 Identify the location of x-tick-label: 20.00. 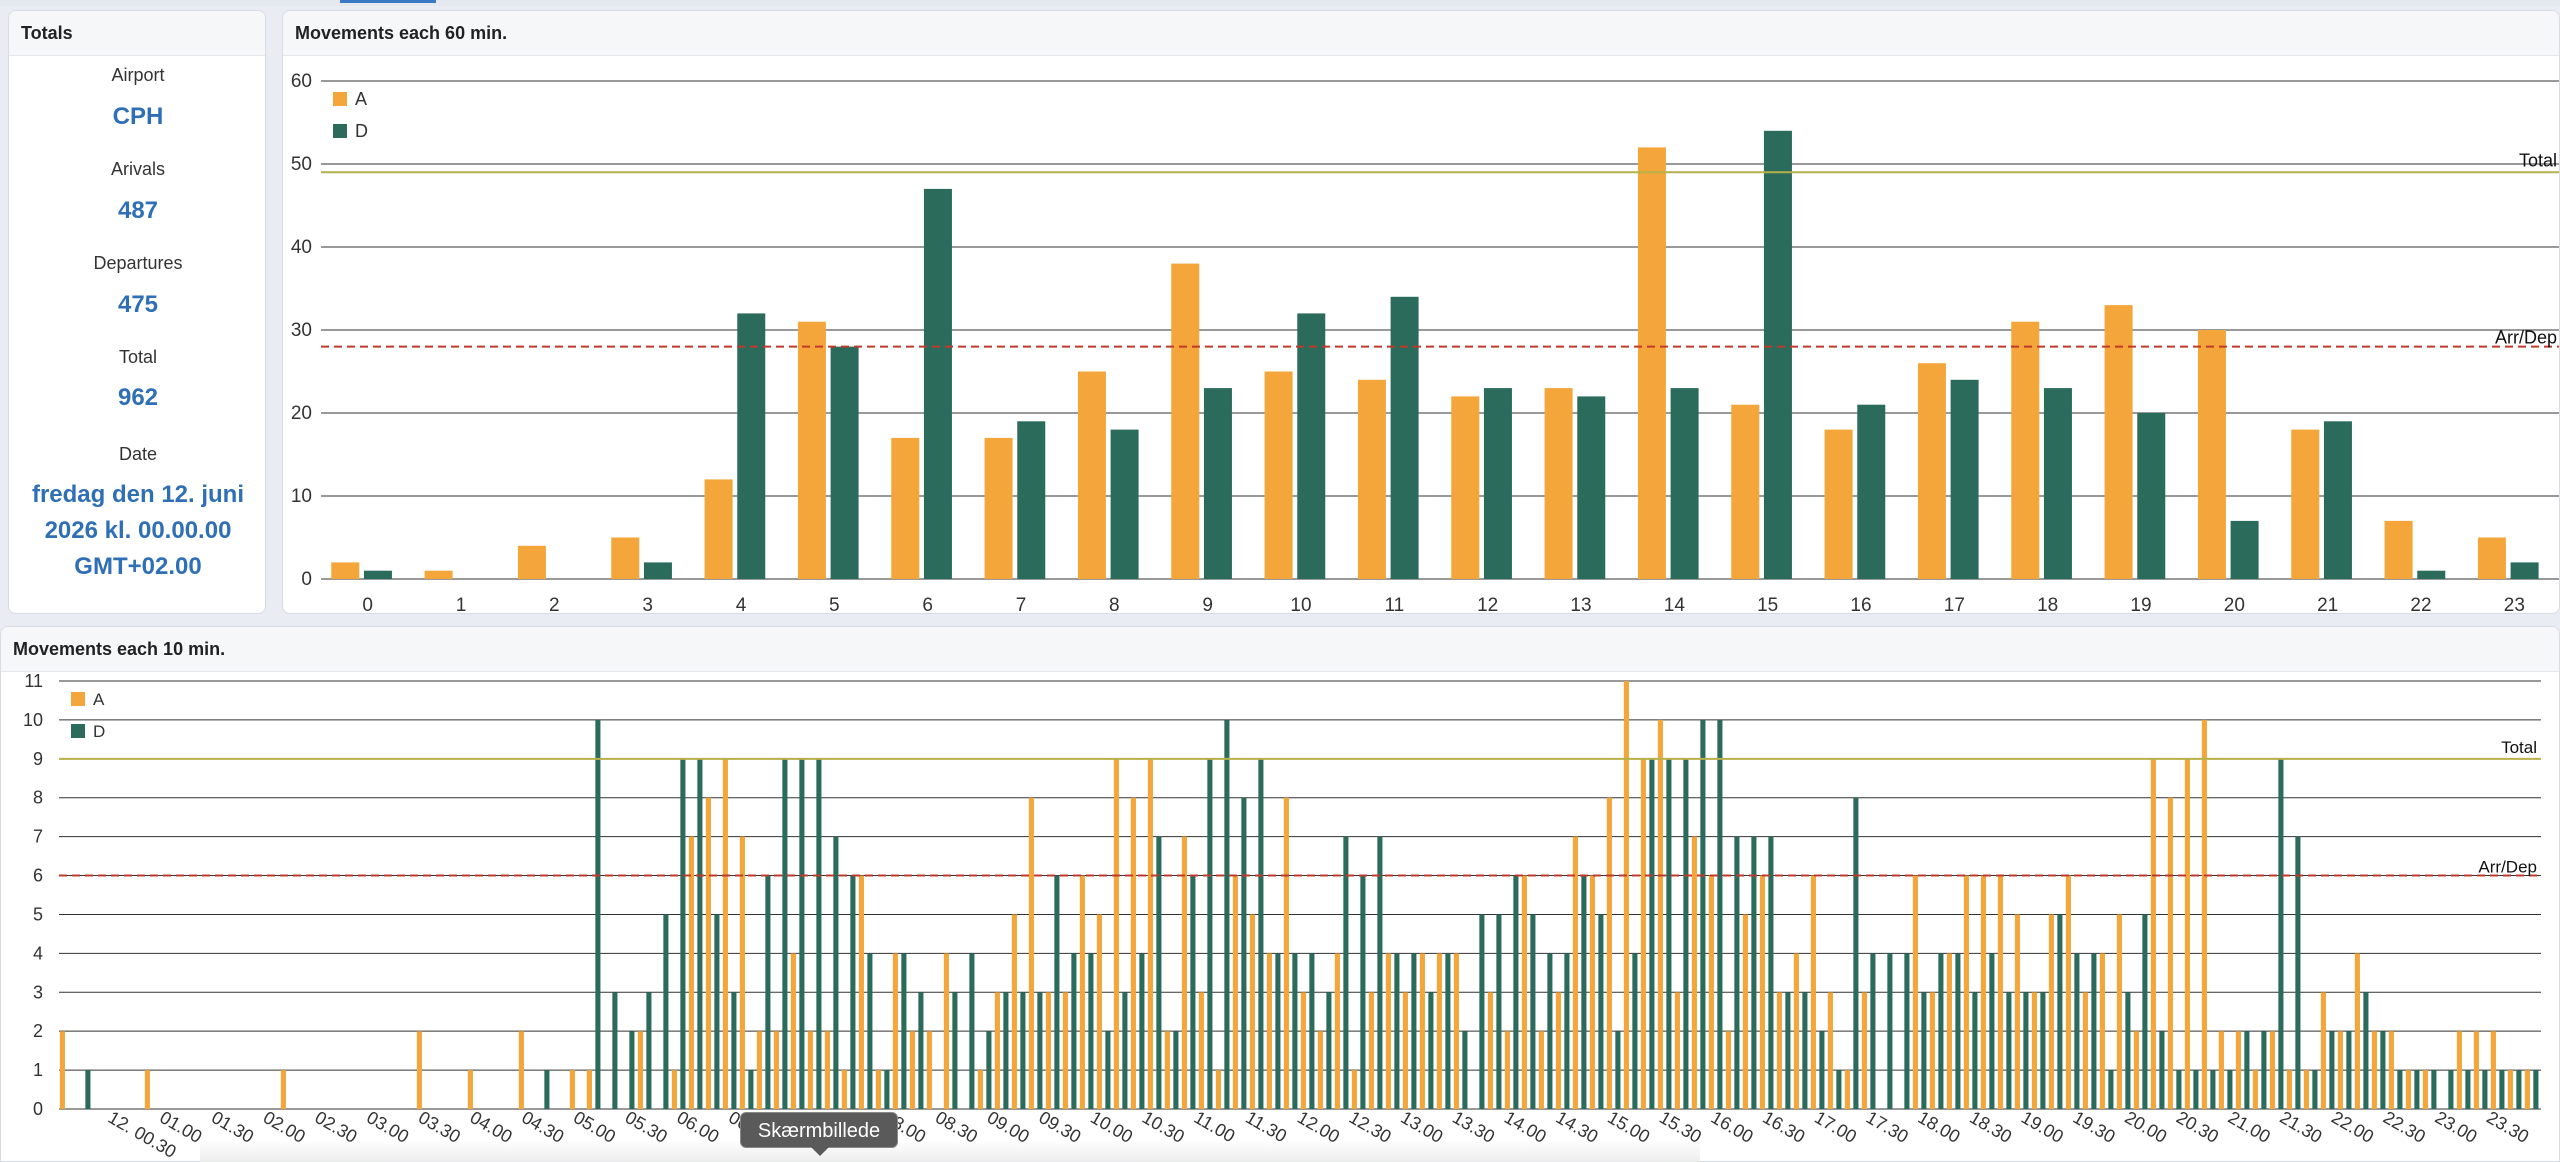
(2145, 1127).